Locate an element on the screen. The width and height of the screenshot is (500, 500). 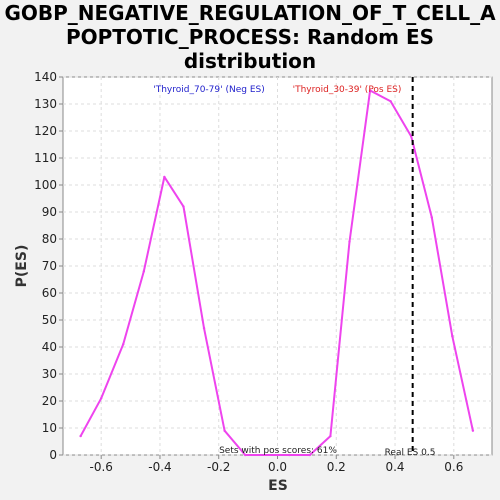
y-tick-label: 140 is located at coordinates (45, 77).